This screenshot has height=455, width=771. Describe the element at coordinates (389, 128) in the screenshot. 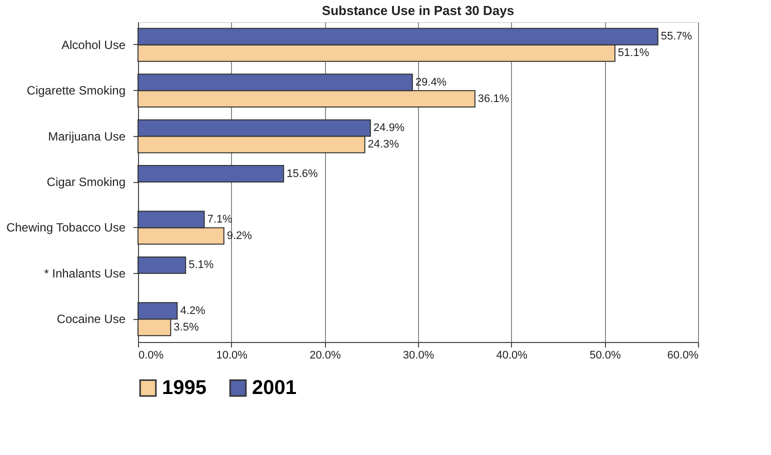

I see `data-label: 24.9%` at that location.